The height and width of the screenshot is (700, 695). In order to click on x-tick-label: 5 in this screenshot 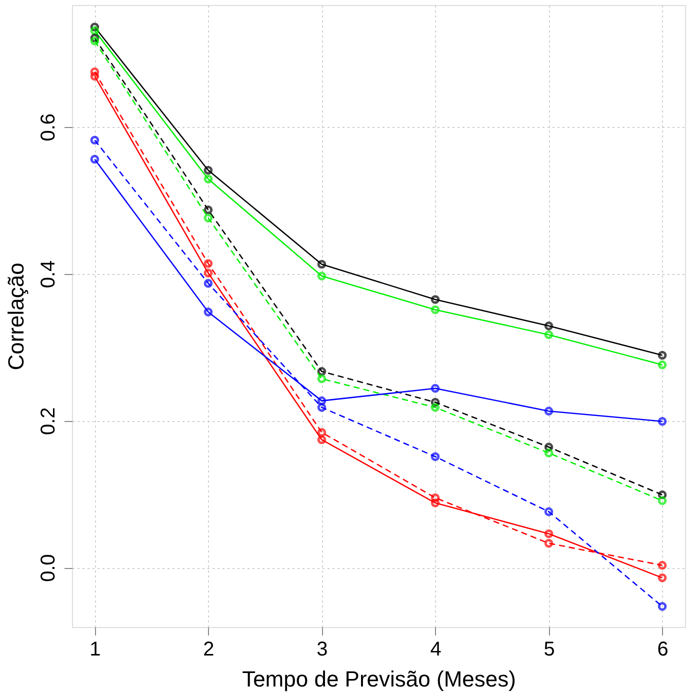, I will do `click(549, 649)`.